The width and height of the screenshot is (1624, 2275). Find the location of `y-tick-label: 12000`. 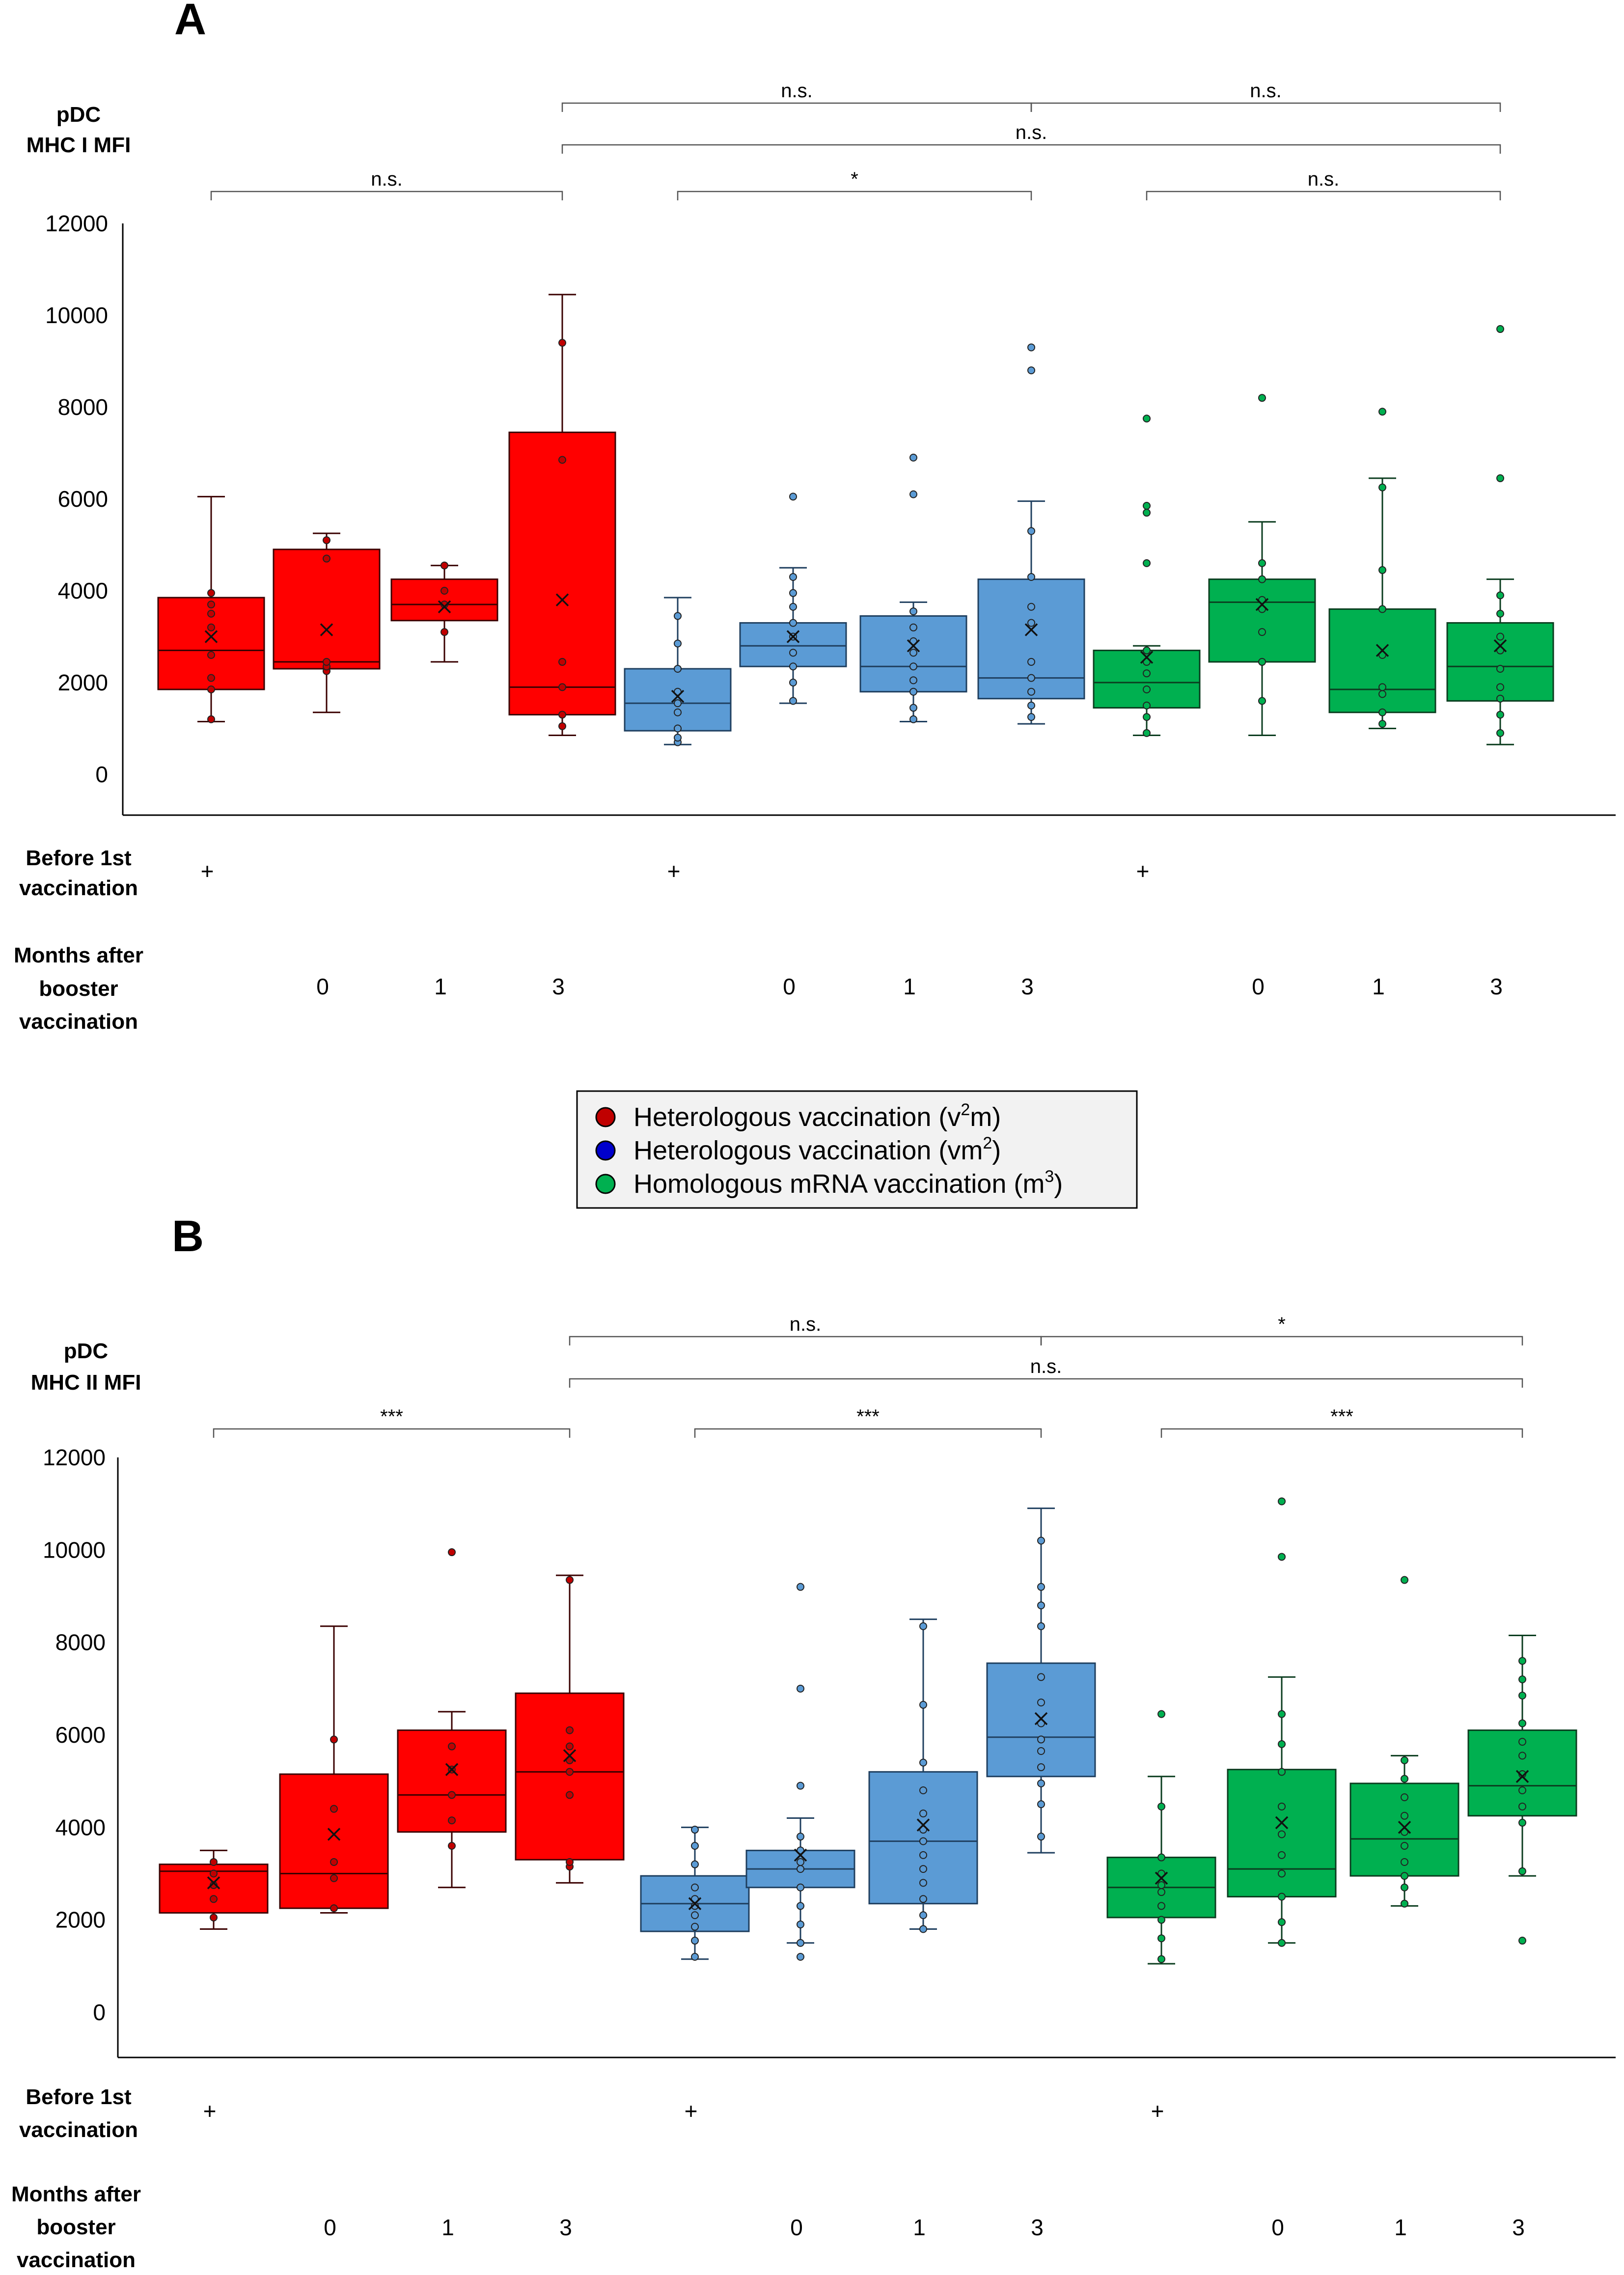

y-tick-label: 12000 is located at coordinates (76, 223).